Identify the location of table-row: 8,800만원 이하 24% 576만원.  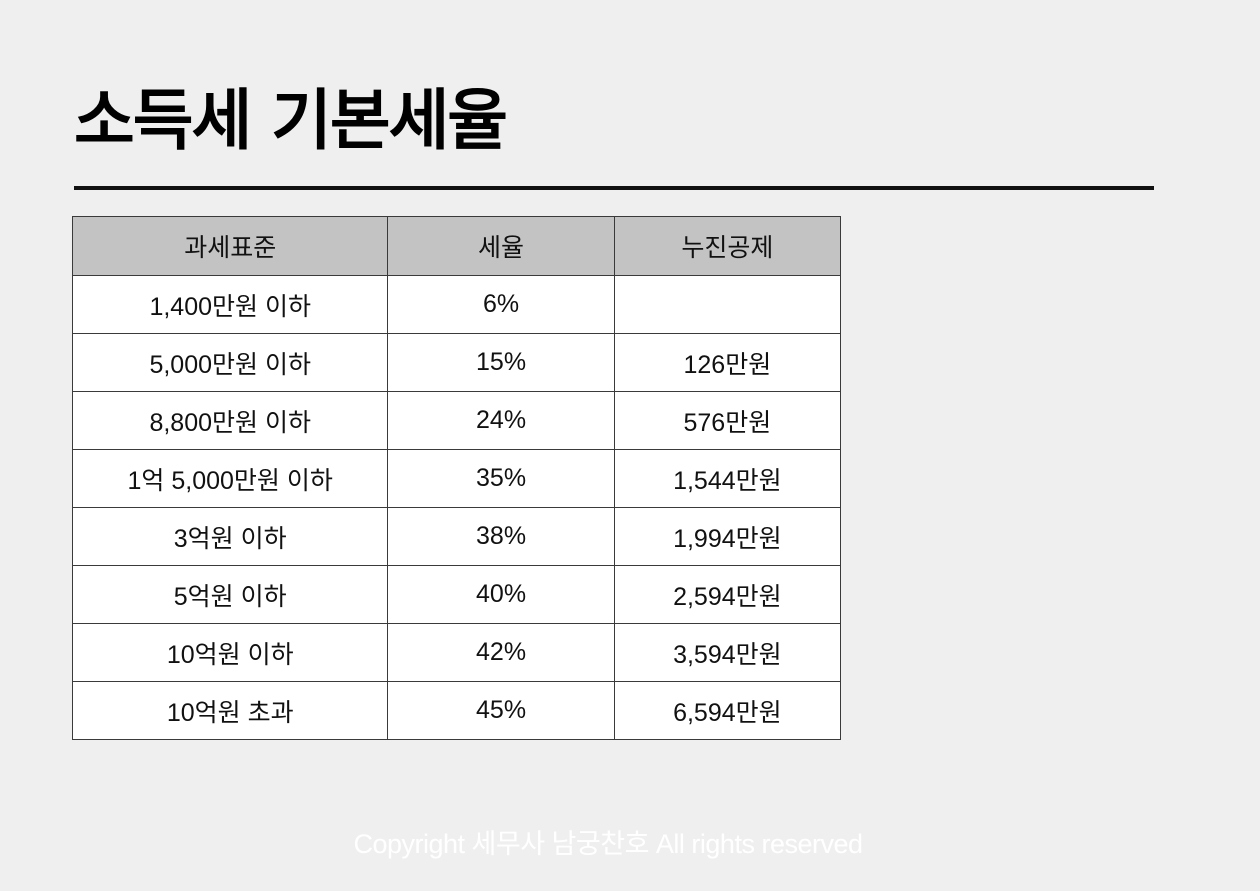
(456, 420).